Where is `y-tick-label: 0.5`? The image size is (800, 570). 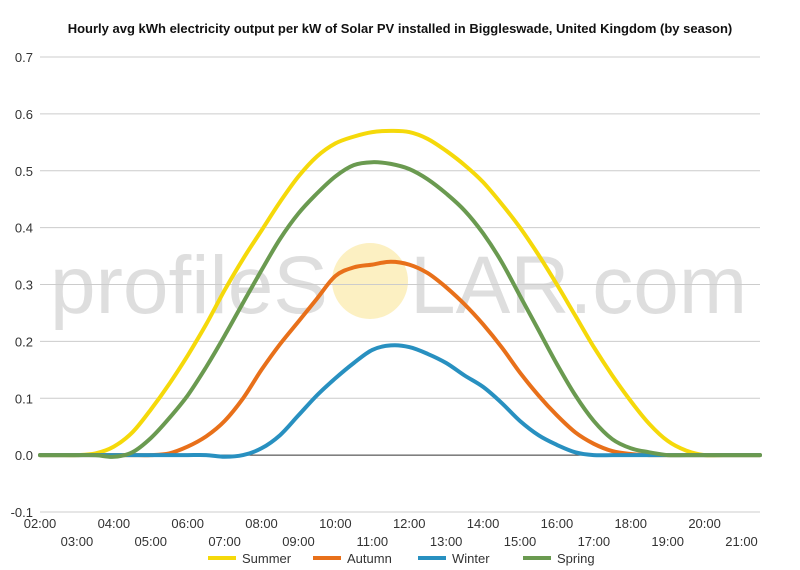 y-tick-label: 0.5 is located at coordinates (24, 171).